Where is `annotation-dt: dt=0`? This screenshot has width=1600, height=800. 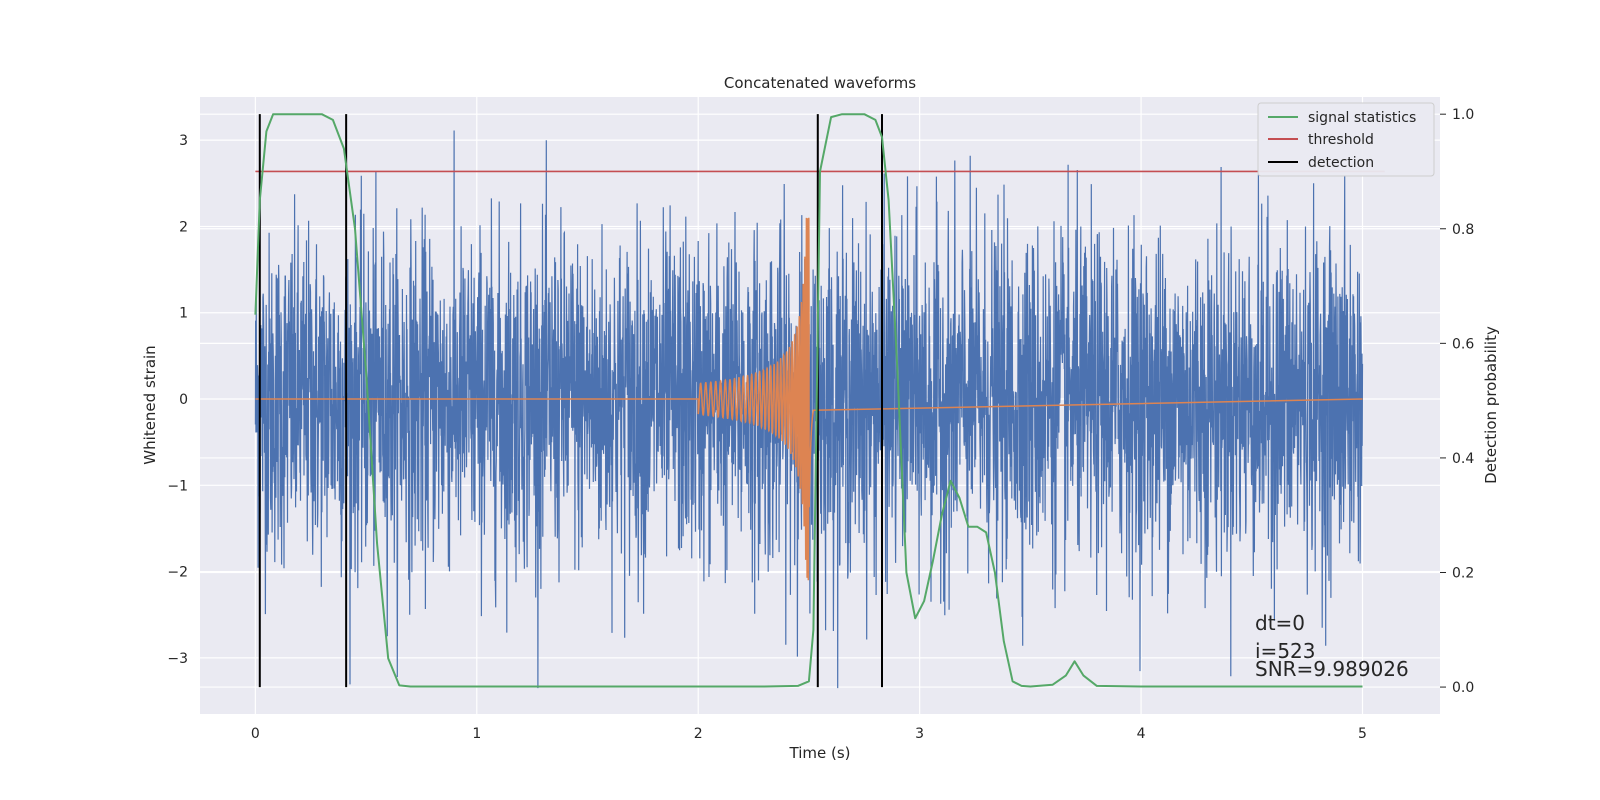
annotation-dt: dt=0 is located at coordinates (1280, 623).